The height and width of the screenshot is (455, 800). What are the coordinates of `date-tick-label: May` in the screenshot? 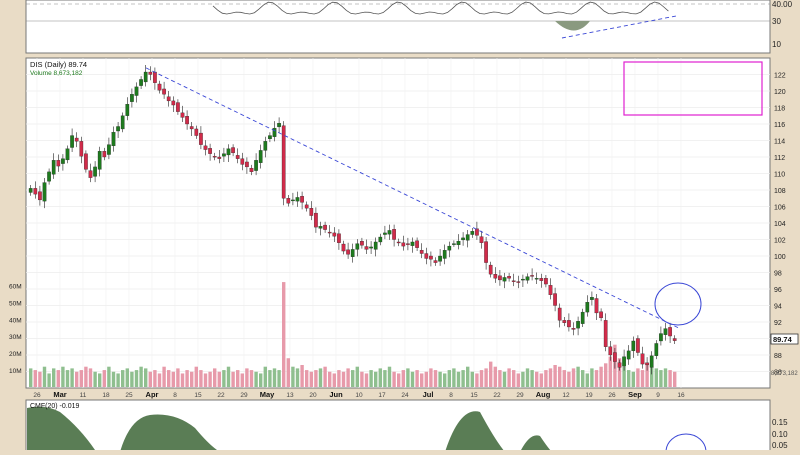 It's located at (267, 394).